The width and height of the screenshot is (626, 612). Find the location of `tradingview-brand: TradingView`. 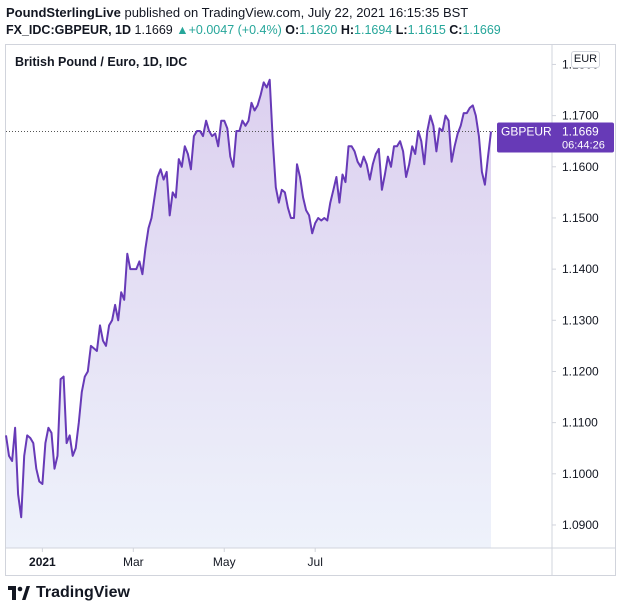

tradingview-brand: TradingView is located at coordinates (69, 593).